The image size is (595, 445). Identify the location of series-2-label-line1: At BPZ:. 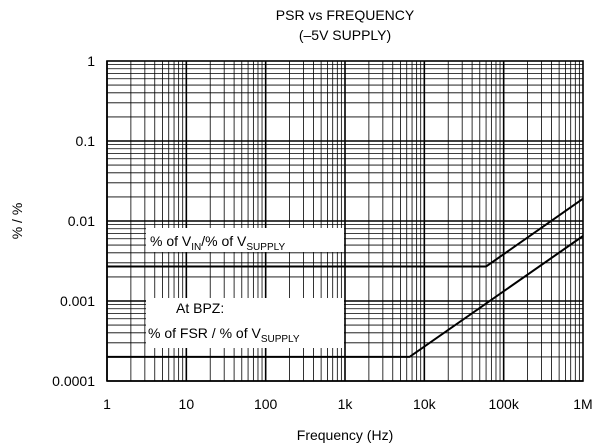
(200, 308).